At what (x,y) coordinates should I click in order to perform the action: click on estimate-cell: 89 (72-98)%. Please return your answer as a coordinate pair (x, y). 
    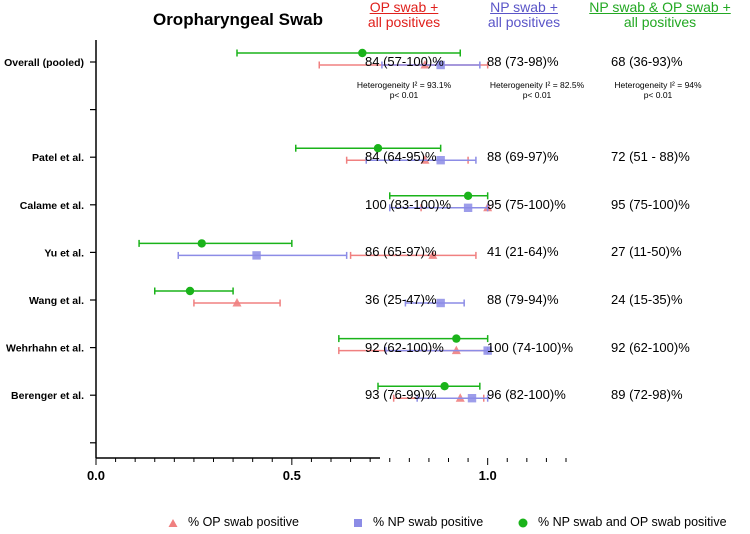
    Looking at the image, I should click on (647, 395).